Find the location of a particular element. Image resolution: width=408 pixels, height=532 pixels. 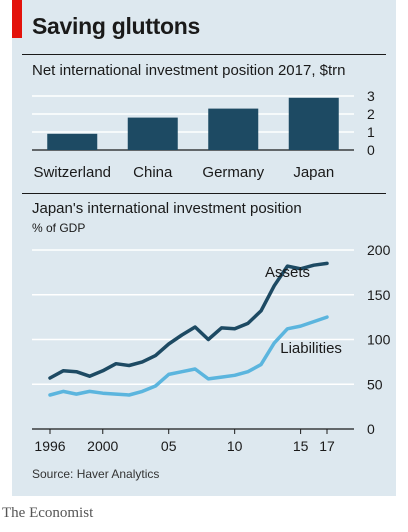

series-label-liabilities: Liabilities is located at coordinates (311, 348).